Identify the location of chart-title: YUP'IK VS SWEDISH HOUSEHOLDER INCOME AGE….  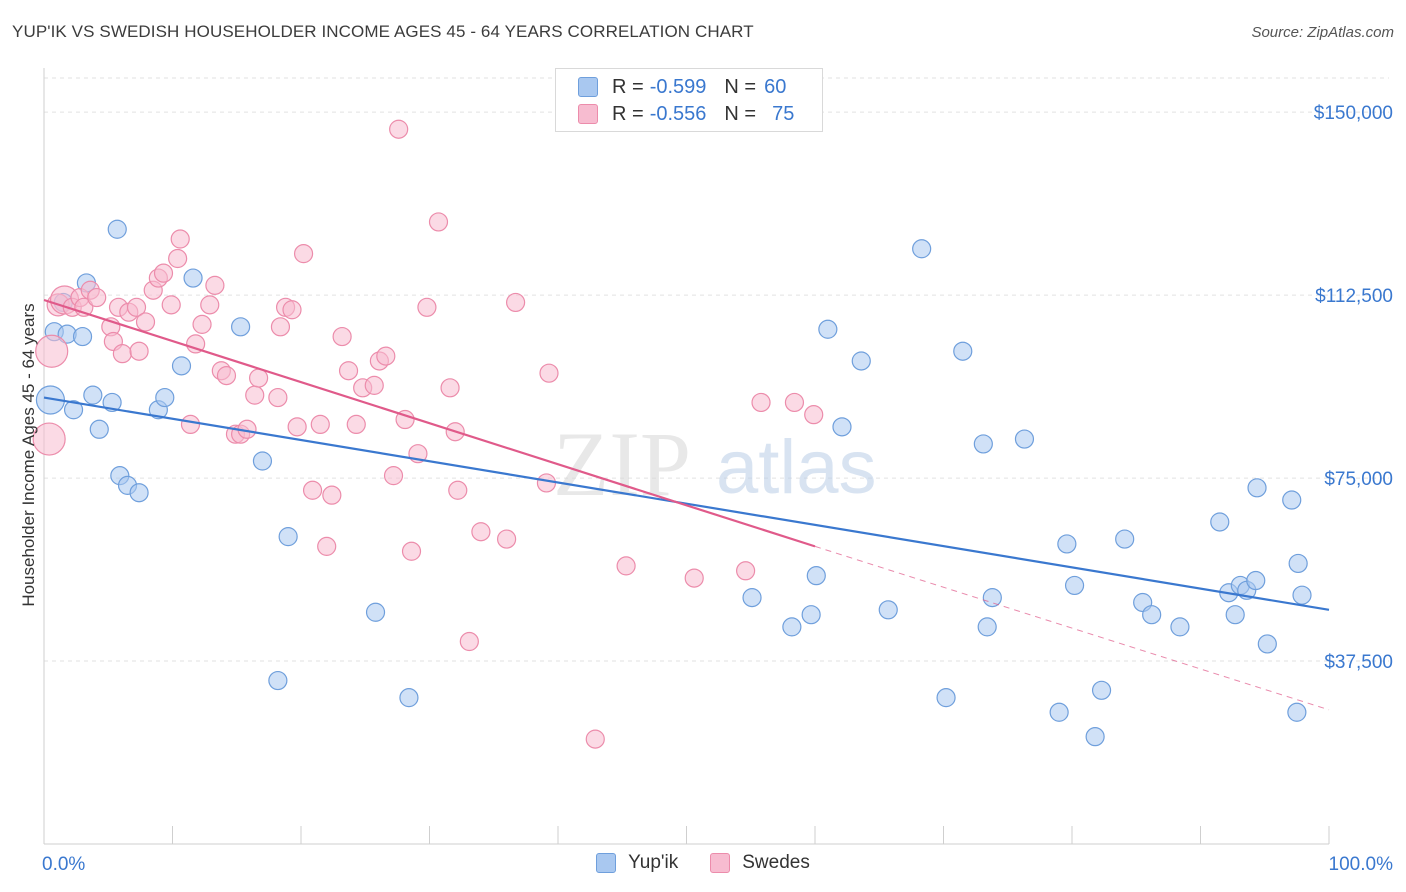
(383, 31).